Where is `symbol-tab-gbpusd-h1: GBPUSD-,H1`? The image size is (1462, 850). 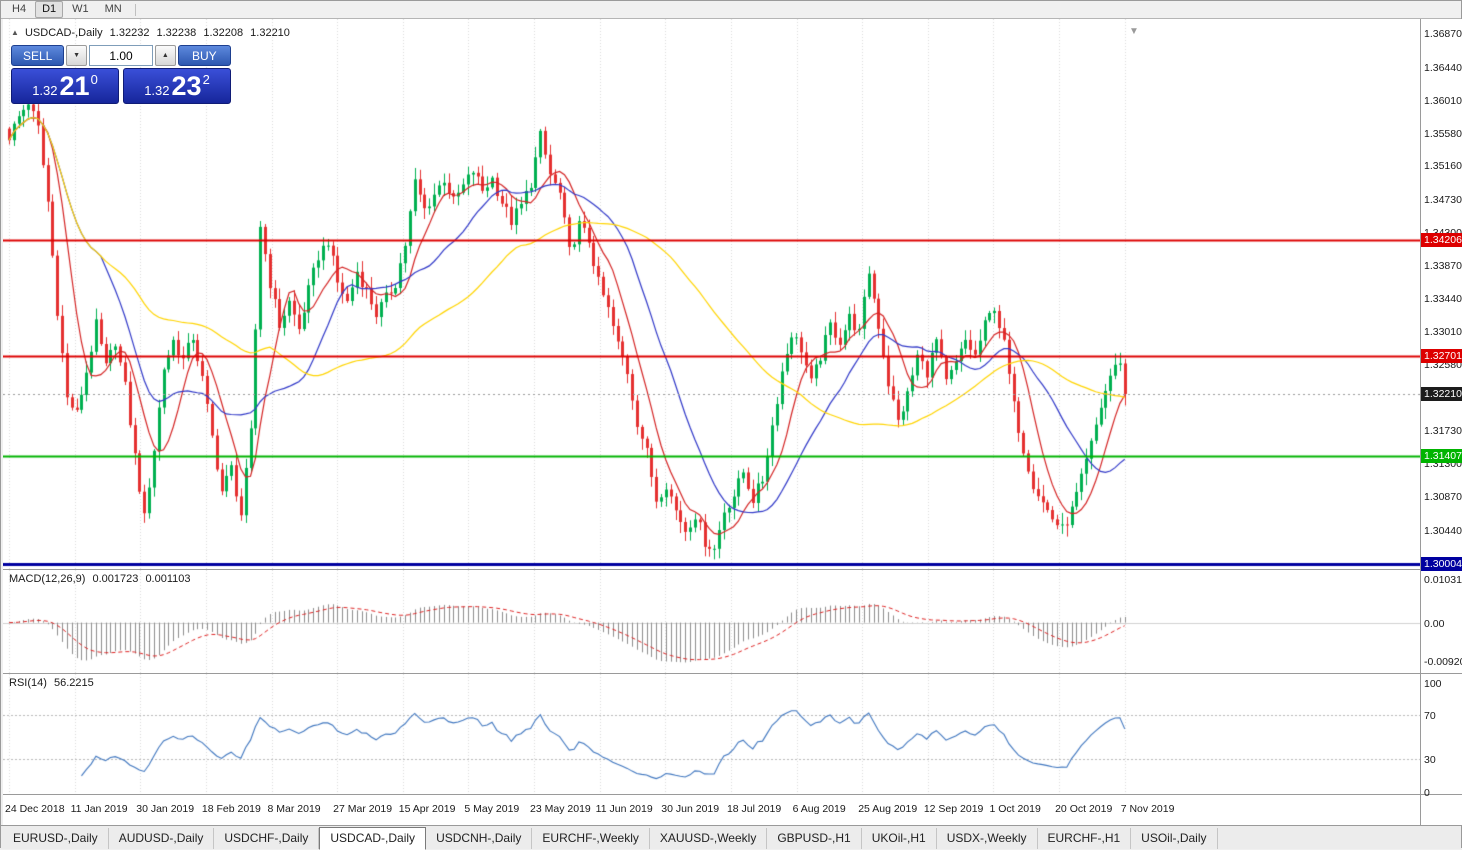 symbol-tab-gbpusd-h1: GBPUSD-,H1 is located at coordinates (814, 838).